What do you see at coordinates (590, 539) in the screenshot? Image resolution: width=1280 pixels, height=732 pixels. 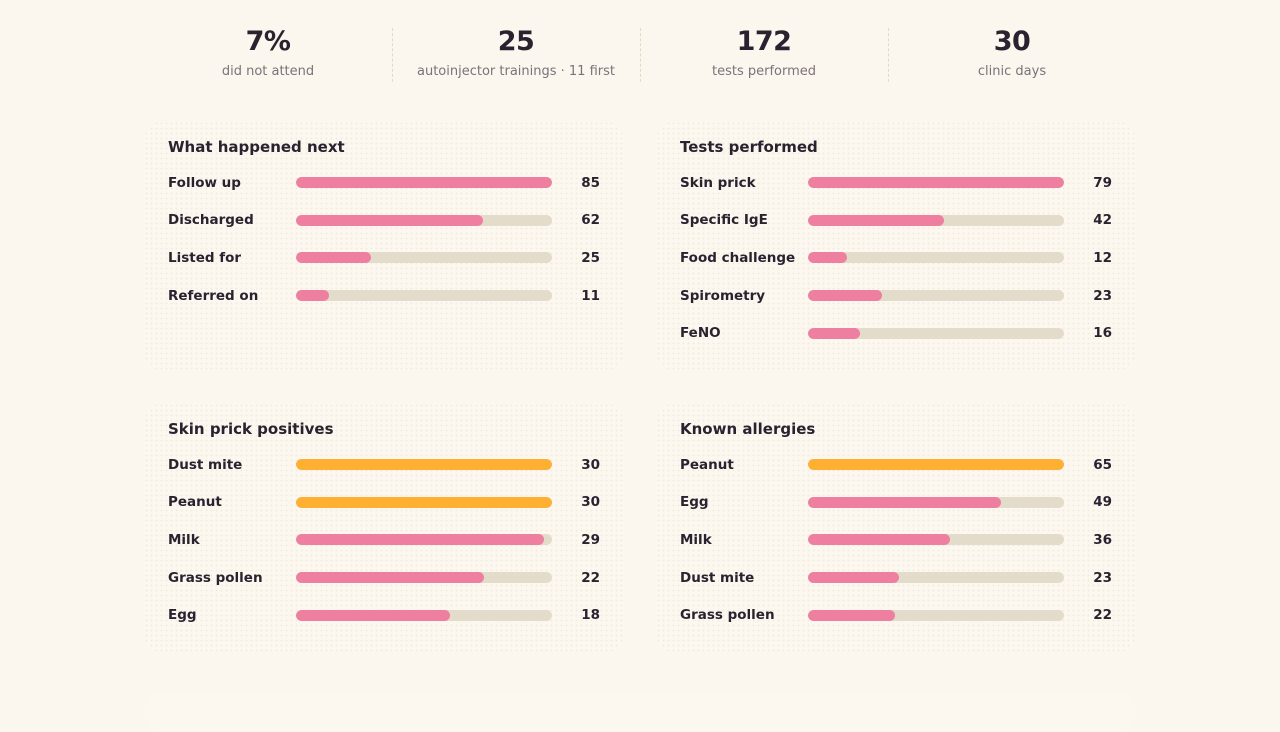 I see `bar-value: 29` at bounding box center [590, 539].